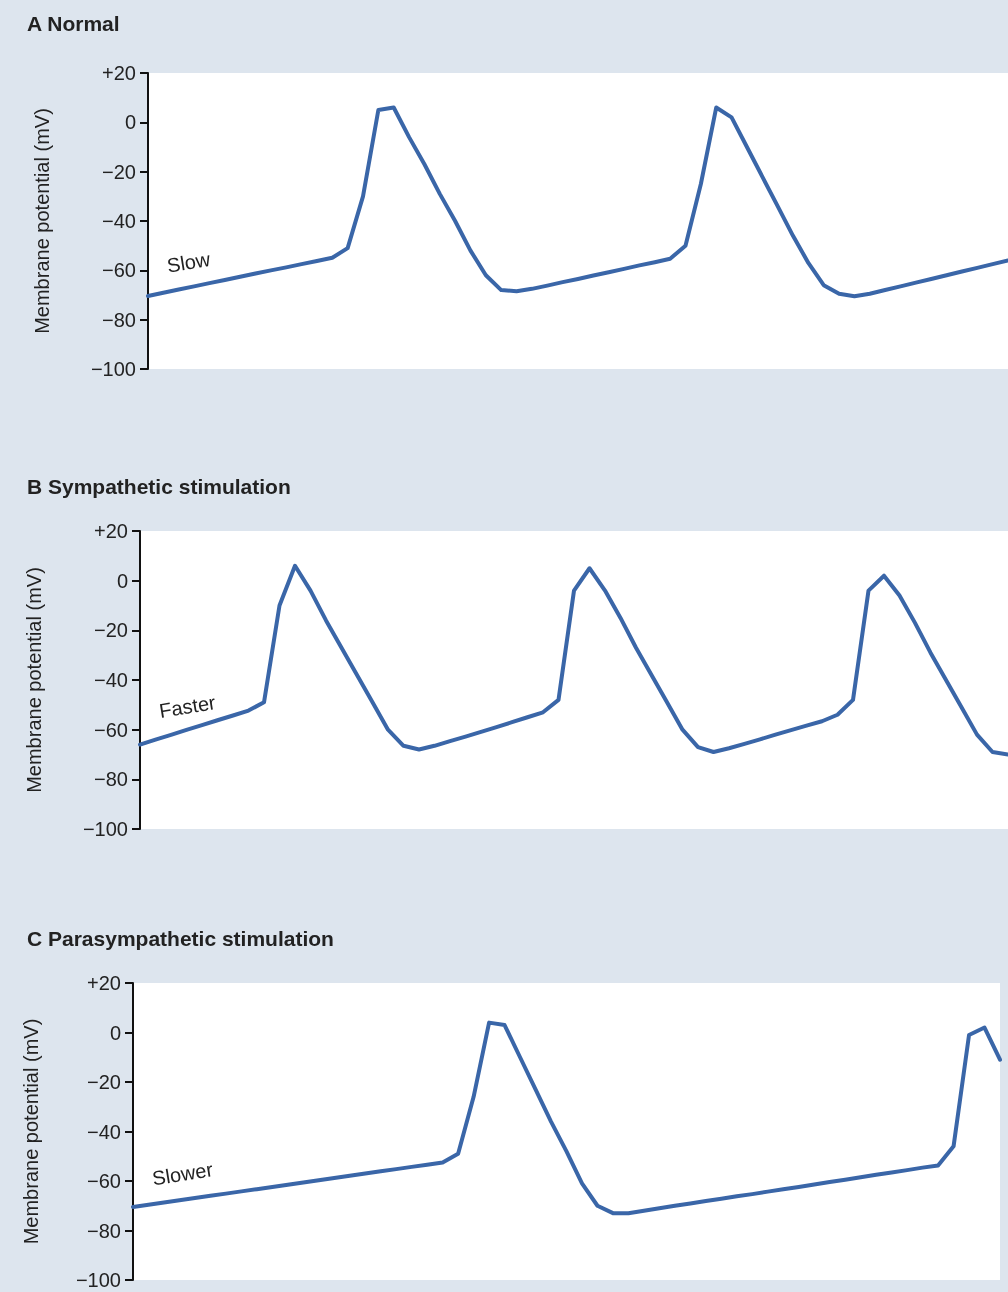 This screenshot has width=1008, height=1292. I want to click on annotation: Faster, so click(187, 706).